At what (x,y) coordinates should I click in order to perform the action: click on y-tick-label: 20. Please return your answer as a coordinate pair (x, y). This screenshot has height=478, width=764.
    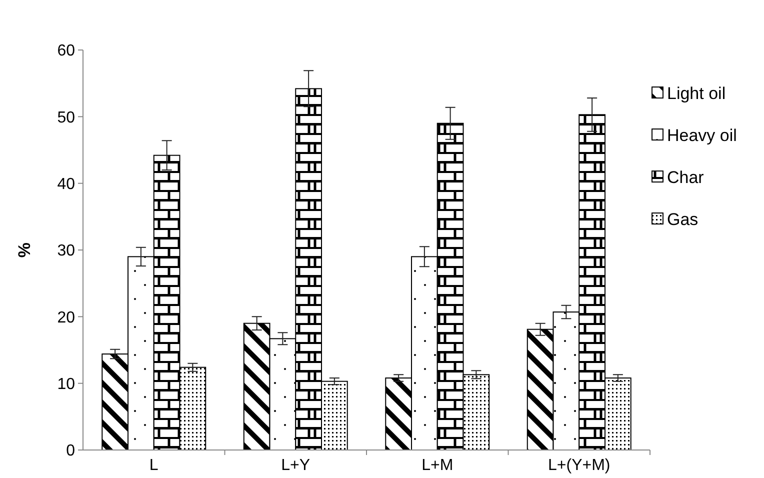
    Looking at the image, I should click on (66, 317).